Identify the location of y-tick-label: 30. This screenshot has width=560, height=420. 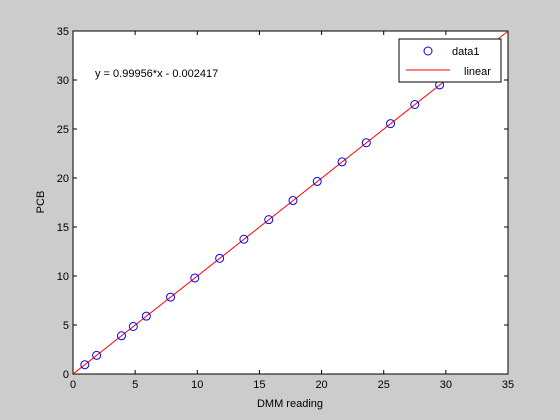
(63, 81).